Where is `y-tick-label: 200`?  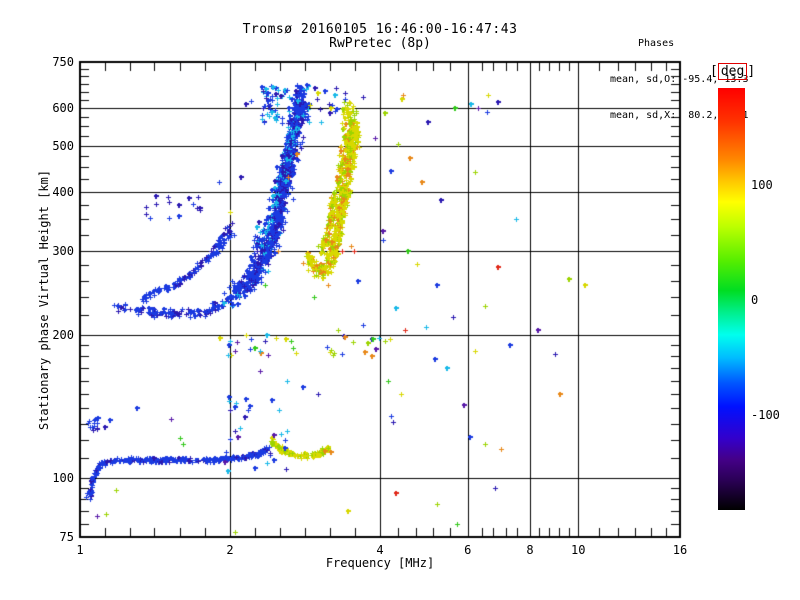 y-tick-label: 200 is located at coordinates (63, 334).